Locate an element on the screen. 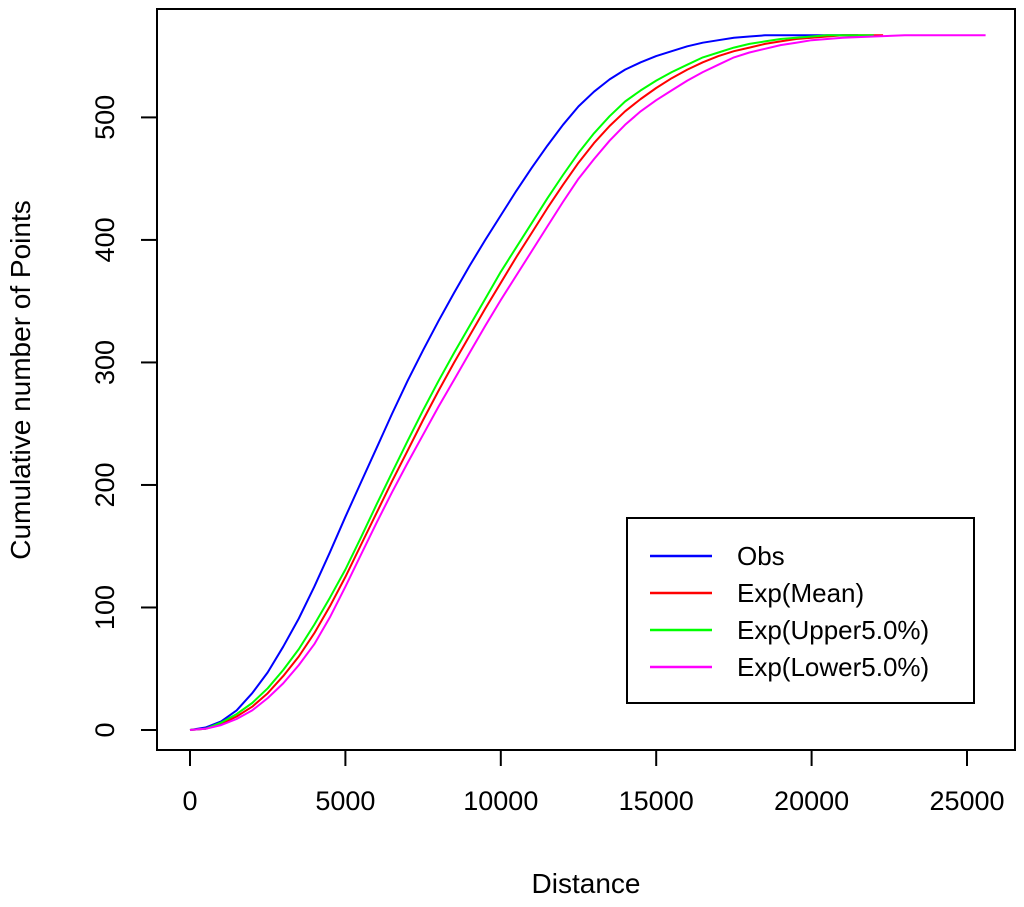 The width and height of the screenshot is (1024, 907). y-axis-ticks: 0 100 200 300 400 500 is located at coordinates (123, 416).